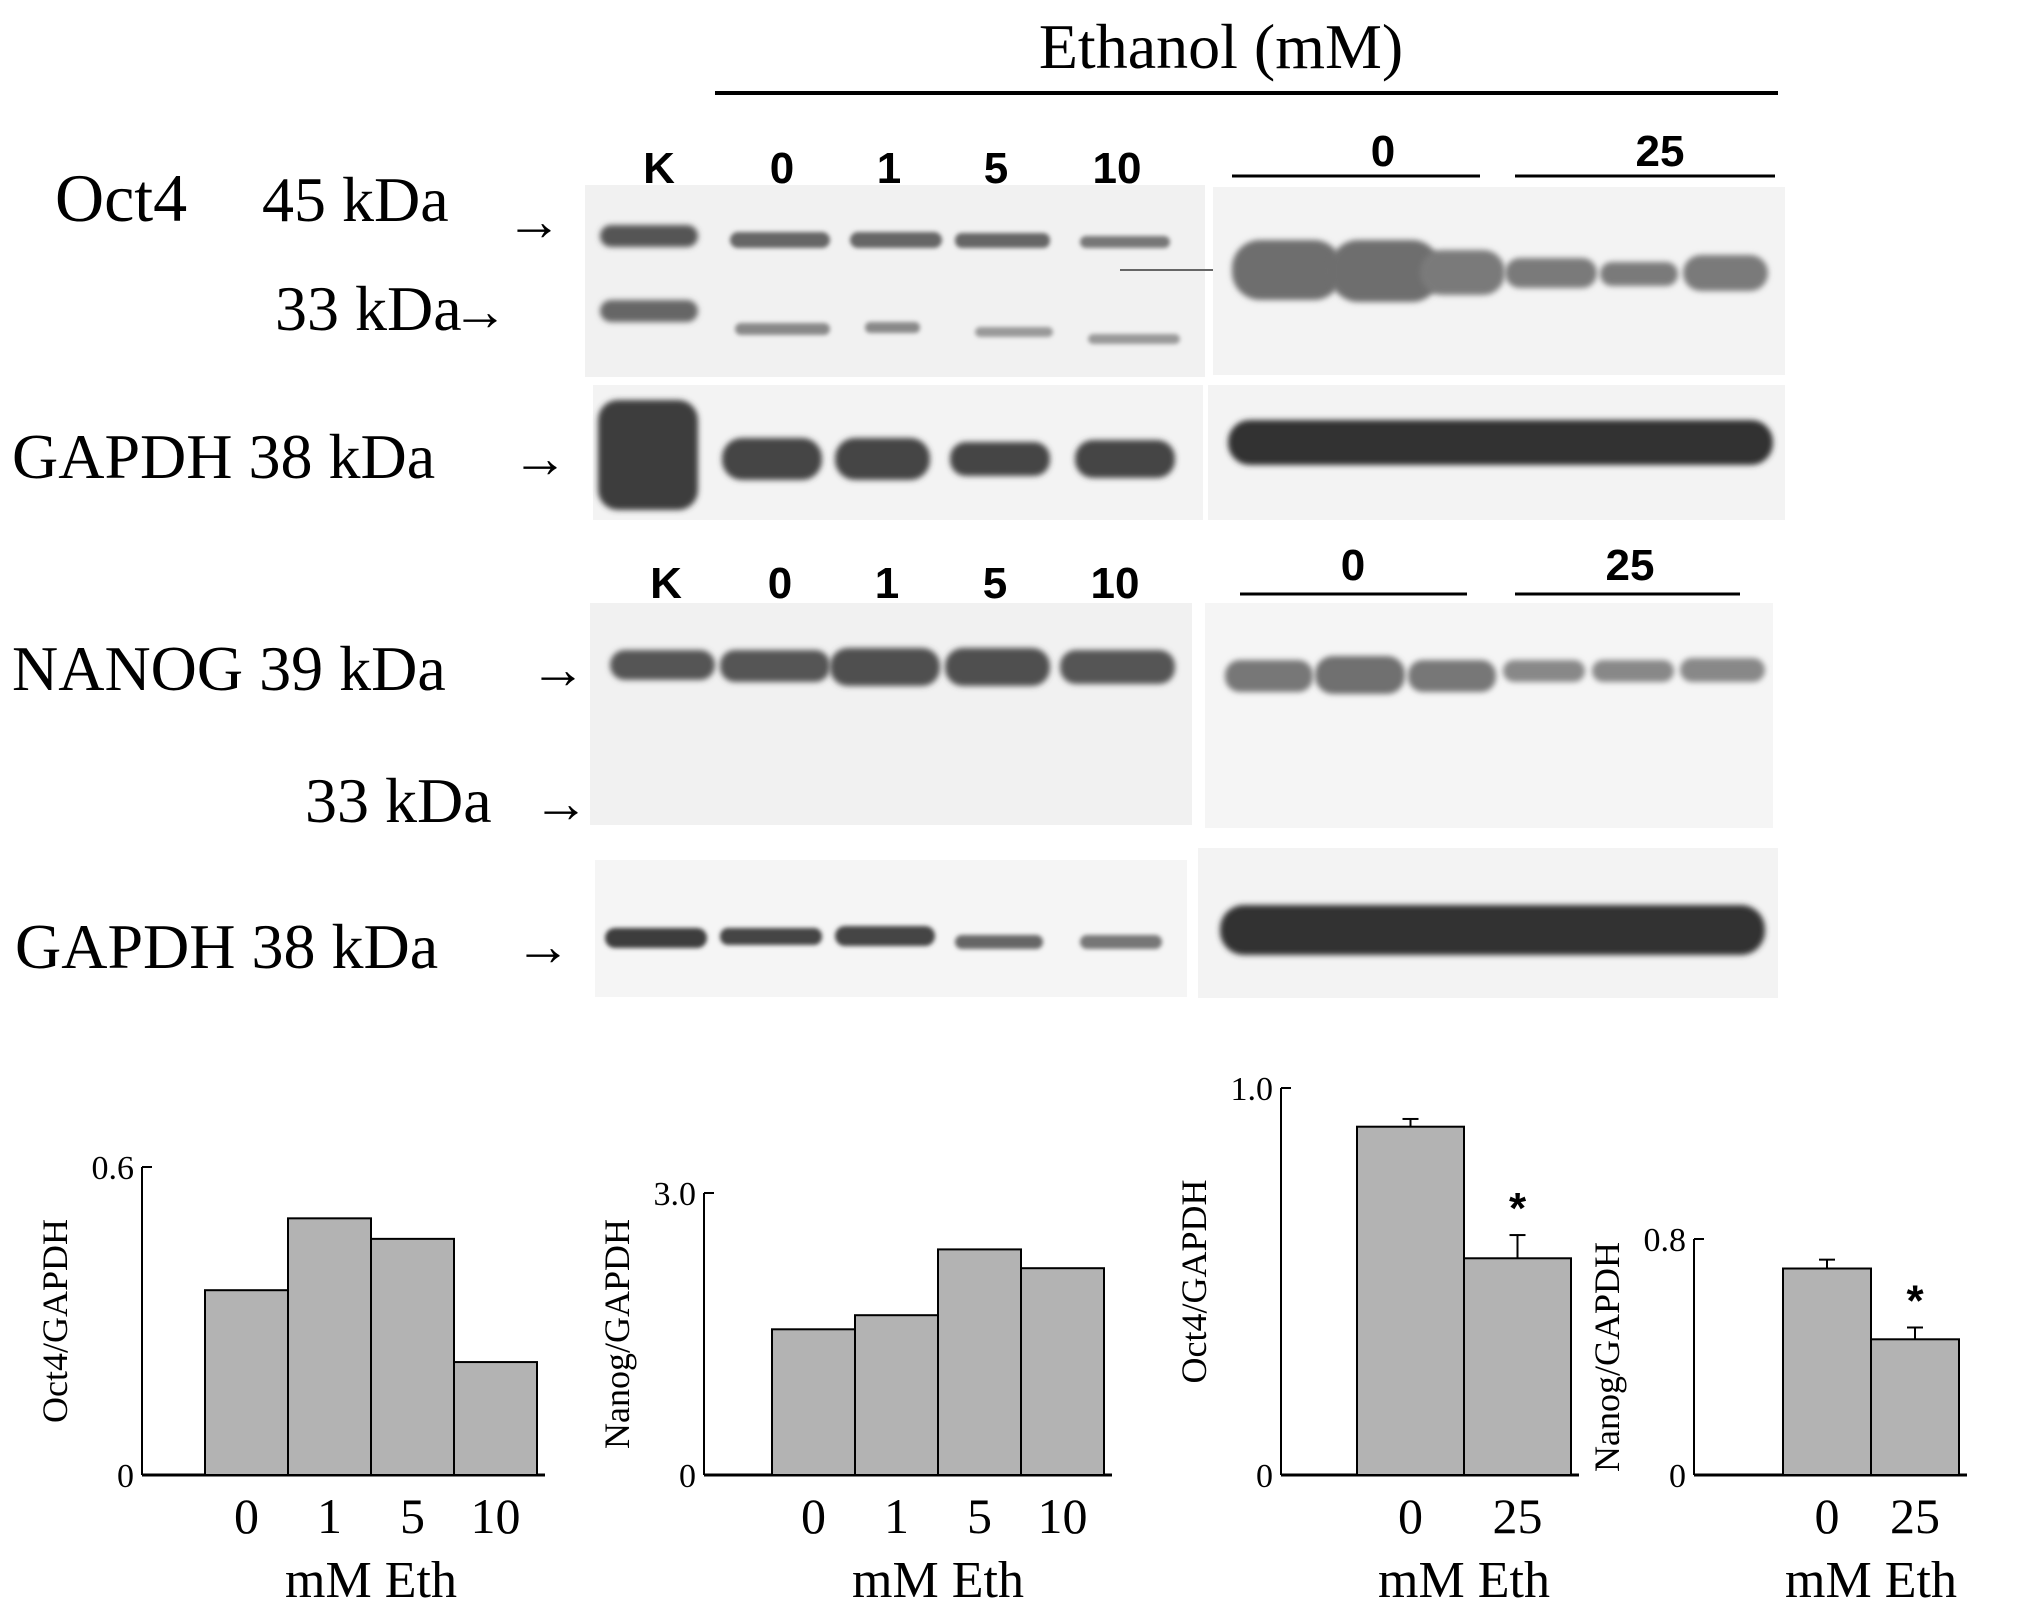 The width and height of the screenshot is (2031, 1609). Describe the element at coordinates (480, 312) in the screenshot. I see `marker-arrow-33: →` at that location.